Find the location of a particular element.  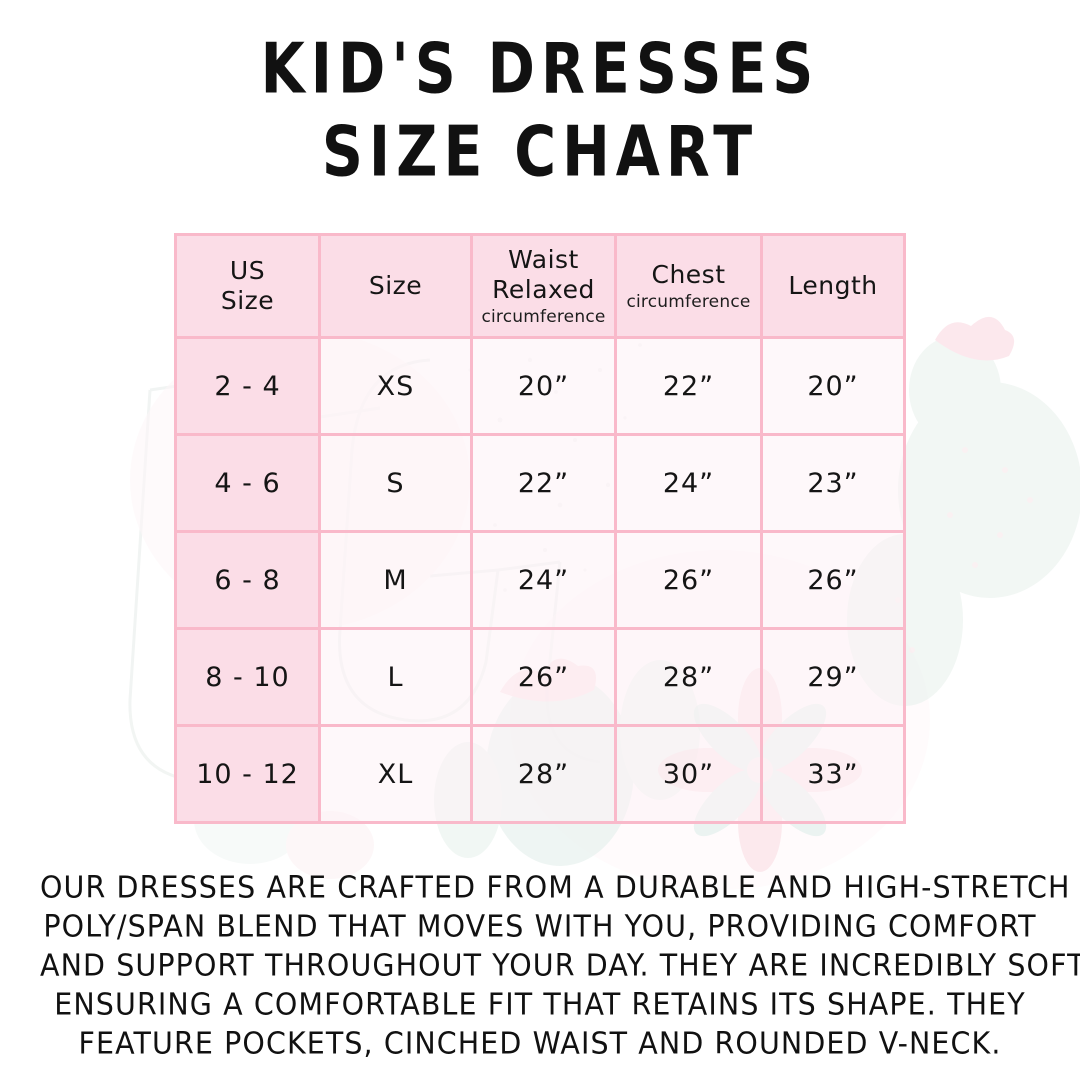

cell-size: XS is located at coordinates (395, 386).